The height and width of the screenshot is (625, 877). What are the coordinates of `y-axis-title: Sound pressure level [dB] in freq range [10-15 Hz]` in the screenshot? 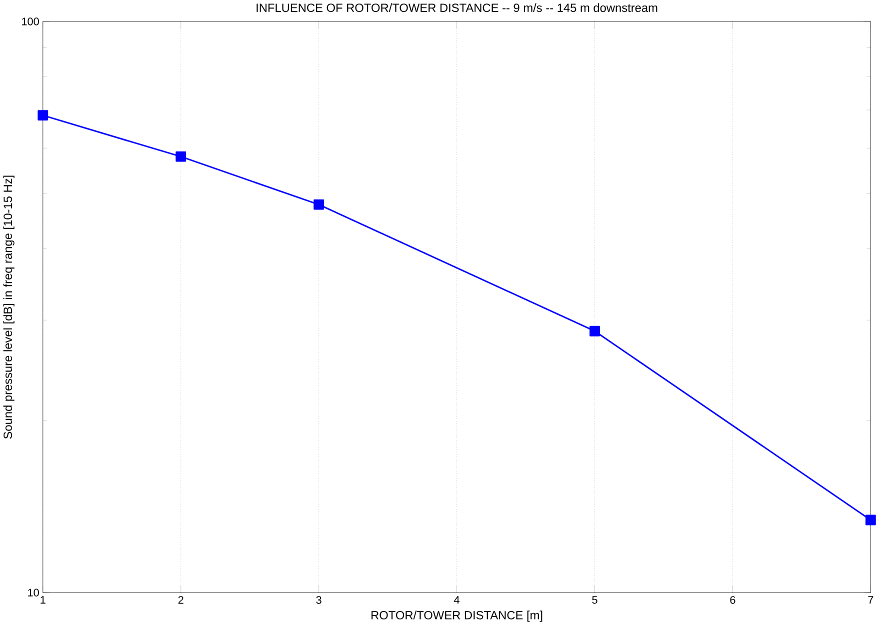 It's located at (8, 307).